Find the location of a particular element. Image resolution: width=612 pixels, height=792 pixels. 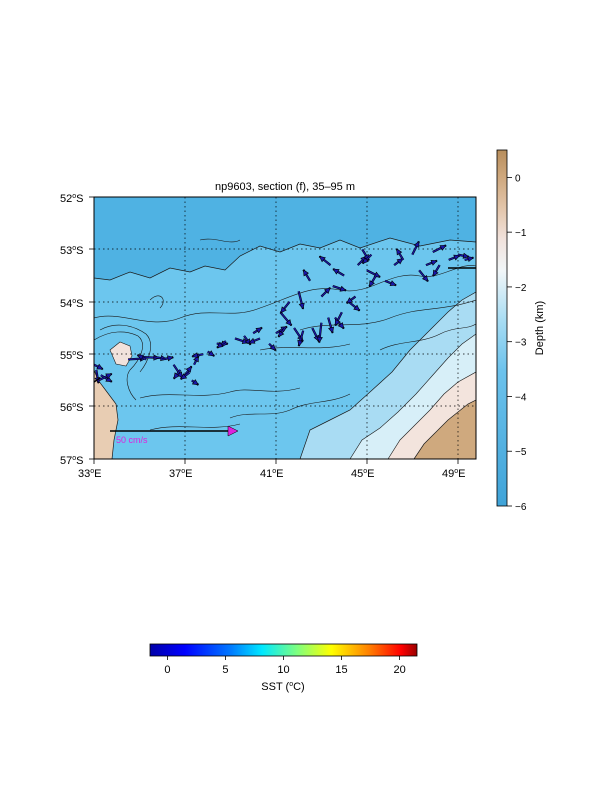

depth-tick-label: −2 is located at coordinates (521, 288).